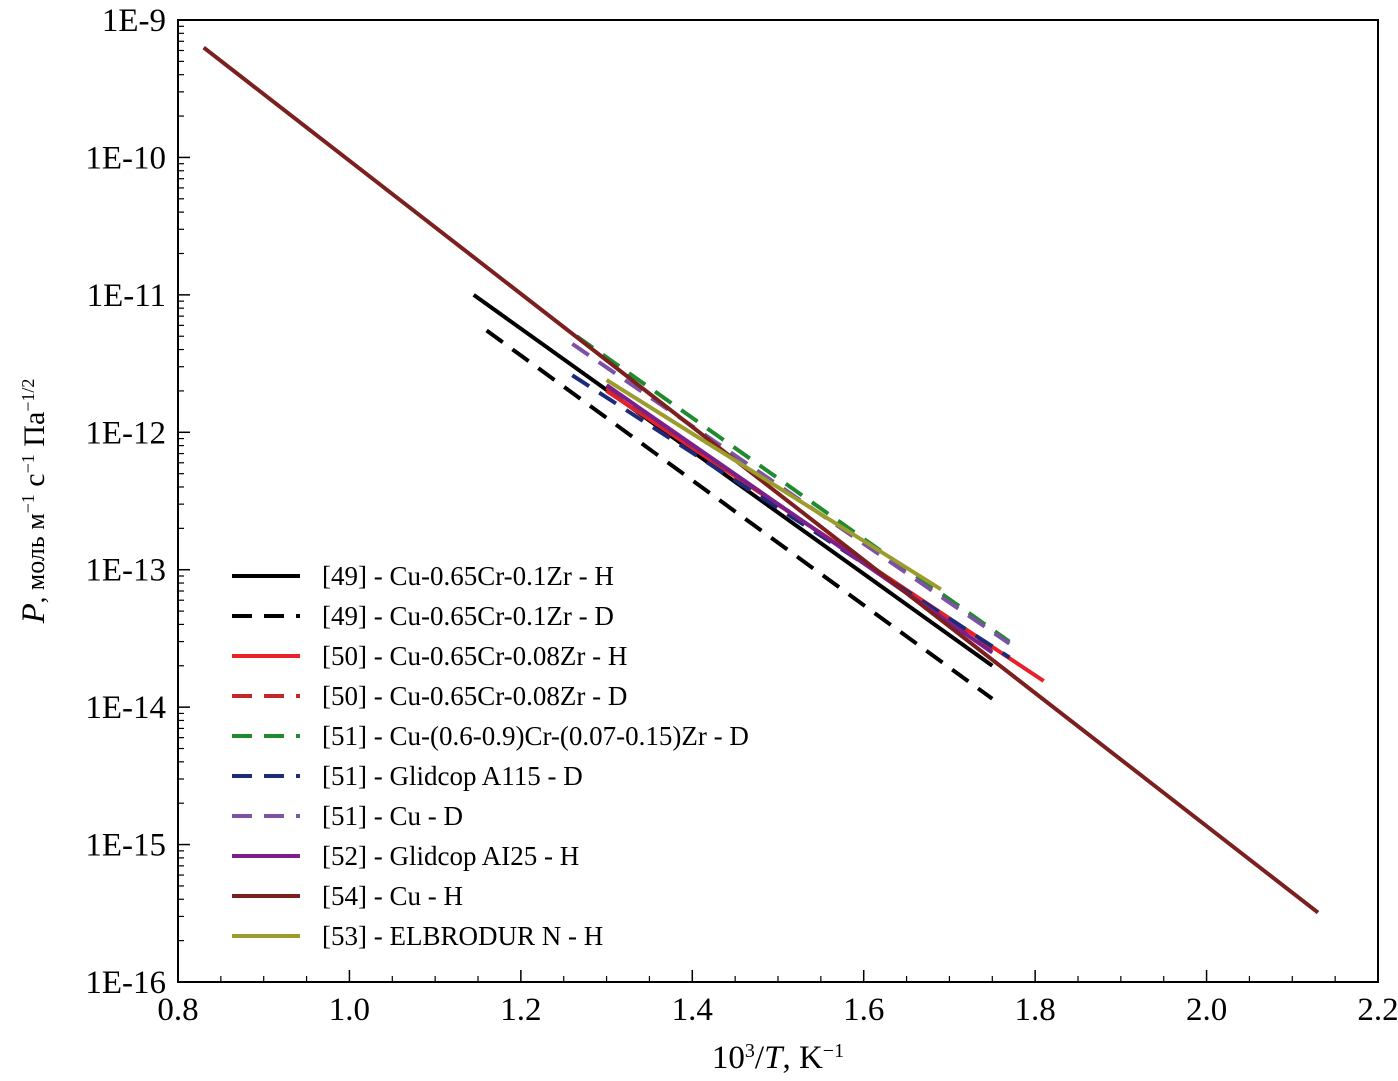 The height and width of the screenshot is (1081, 1398). I want to click on legend-label: [52] - Glidcop AI25 - H, so click(450, 856).